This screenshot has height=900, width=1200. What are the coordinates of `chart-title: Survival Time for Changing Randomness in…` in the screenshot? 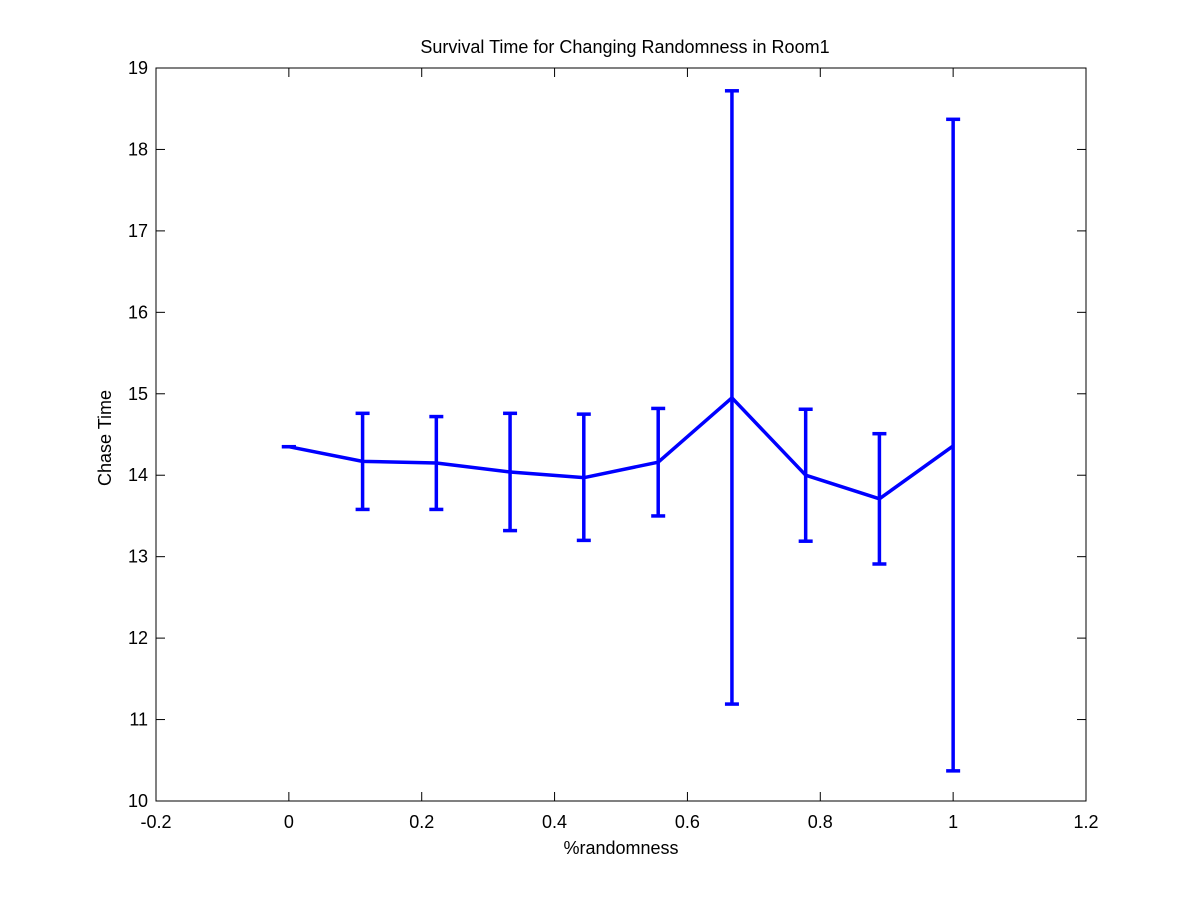 It's located at (624, 47).